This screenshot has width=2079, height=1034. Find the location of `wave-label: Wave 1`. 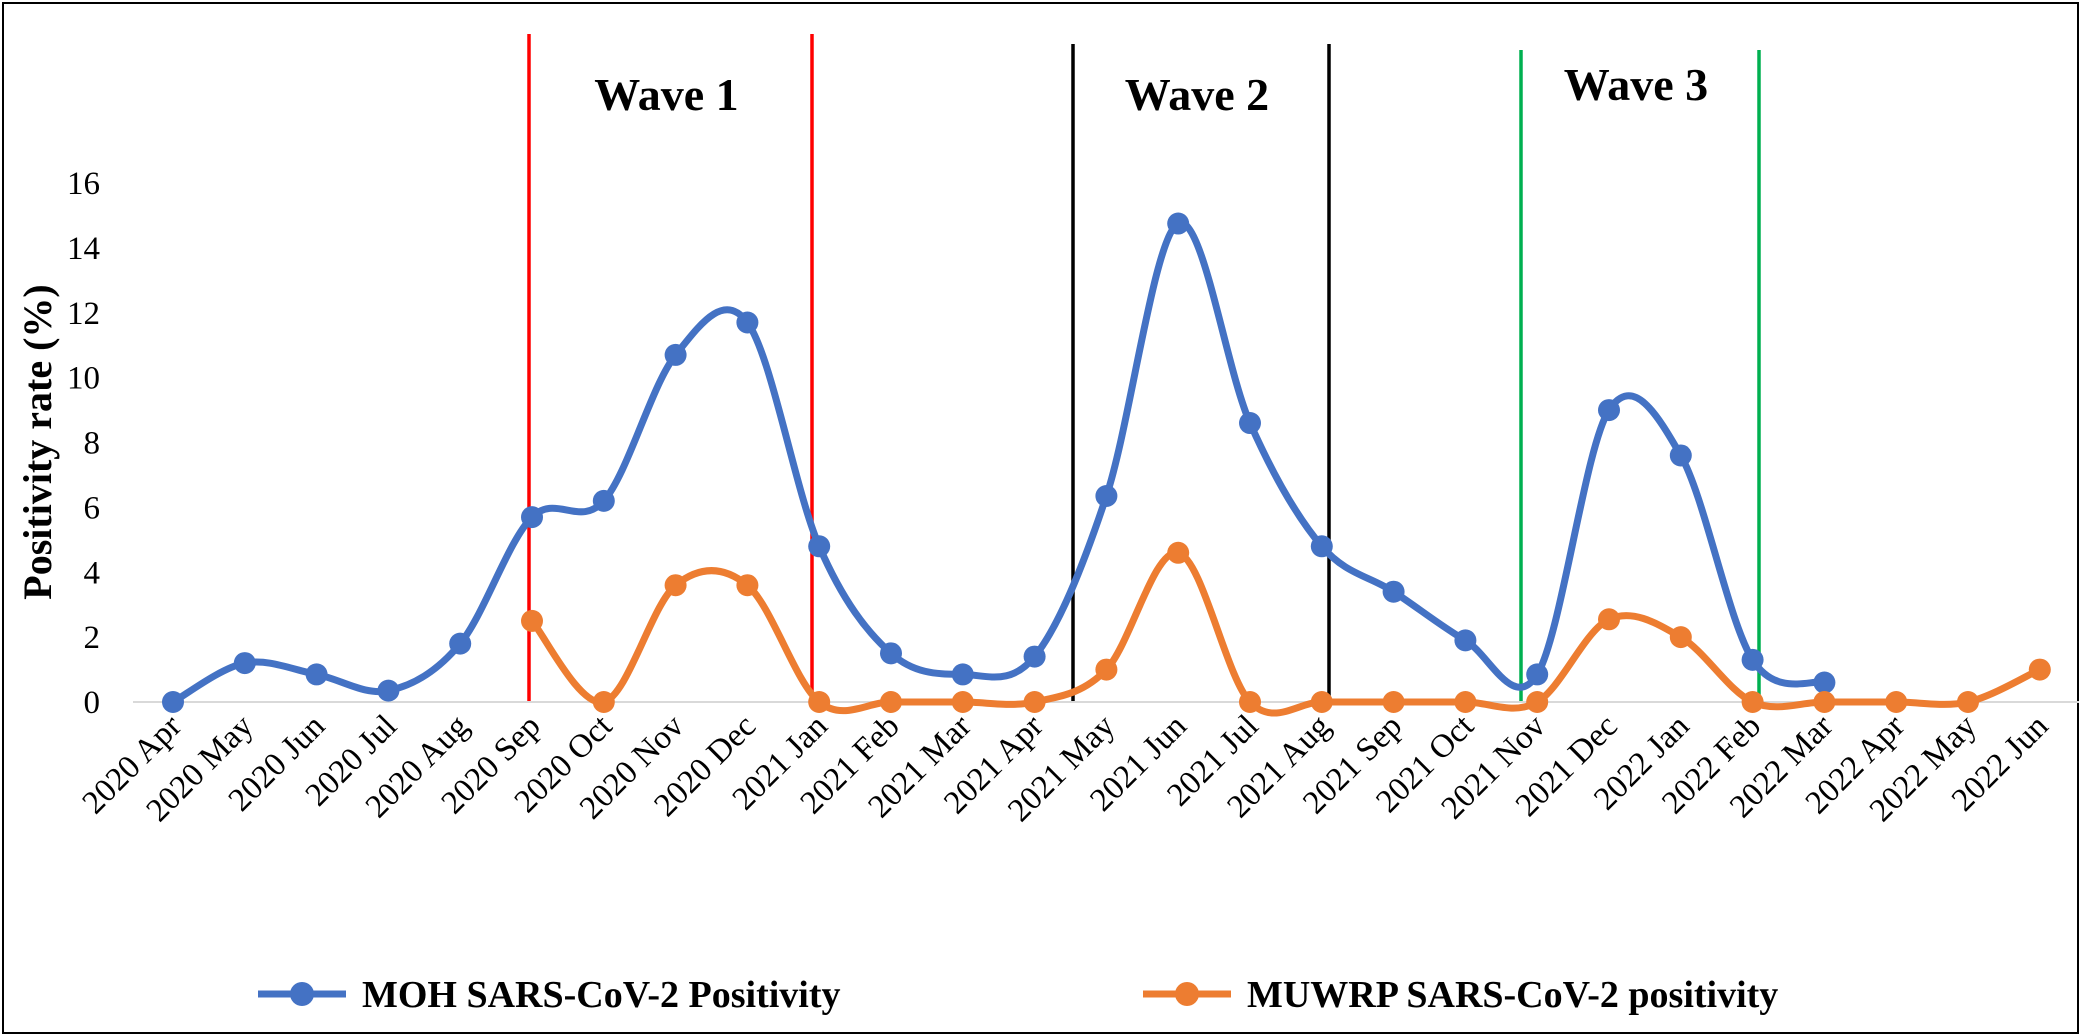

wave-label: Wave 1 is located at coordinates (666, 94).